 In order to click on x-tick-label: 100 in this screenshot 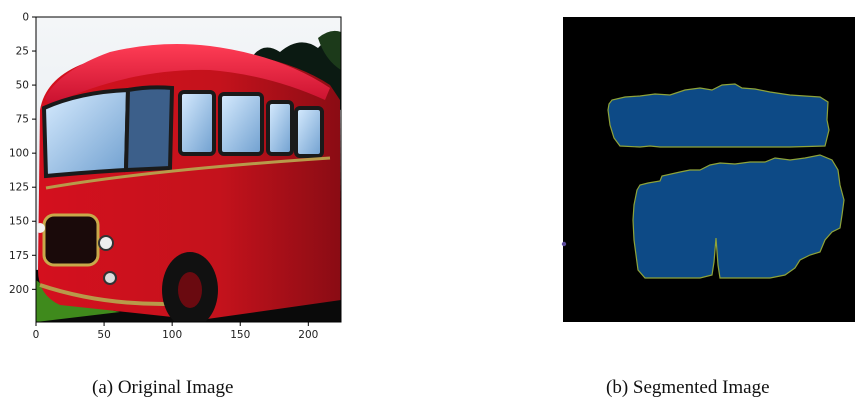, I will do `click(172, 335)`.